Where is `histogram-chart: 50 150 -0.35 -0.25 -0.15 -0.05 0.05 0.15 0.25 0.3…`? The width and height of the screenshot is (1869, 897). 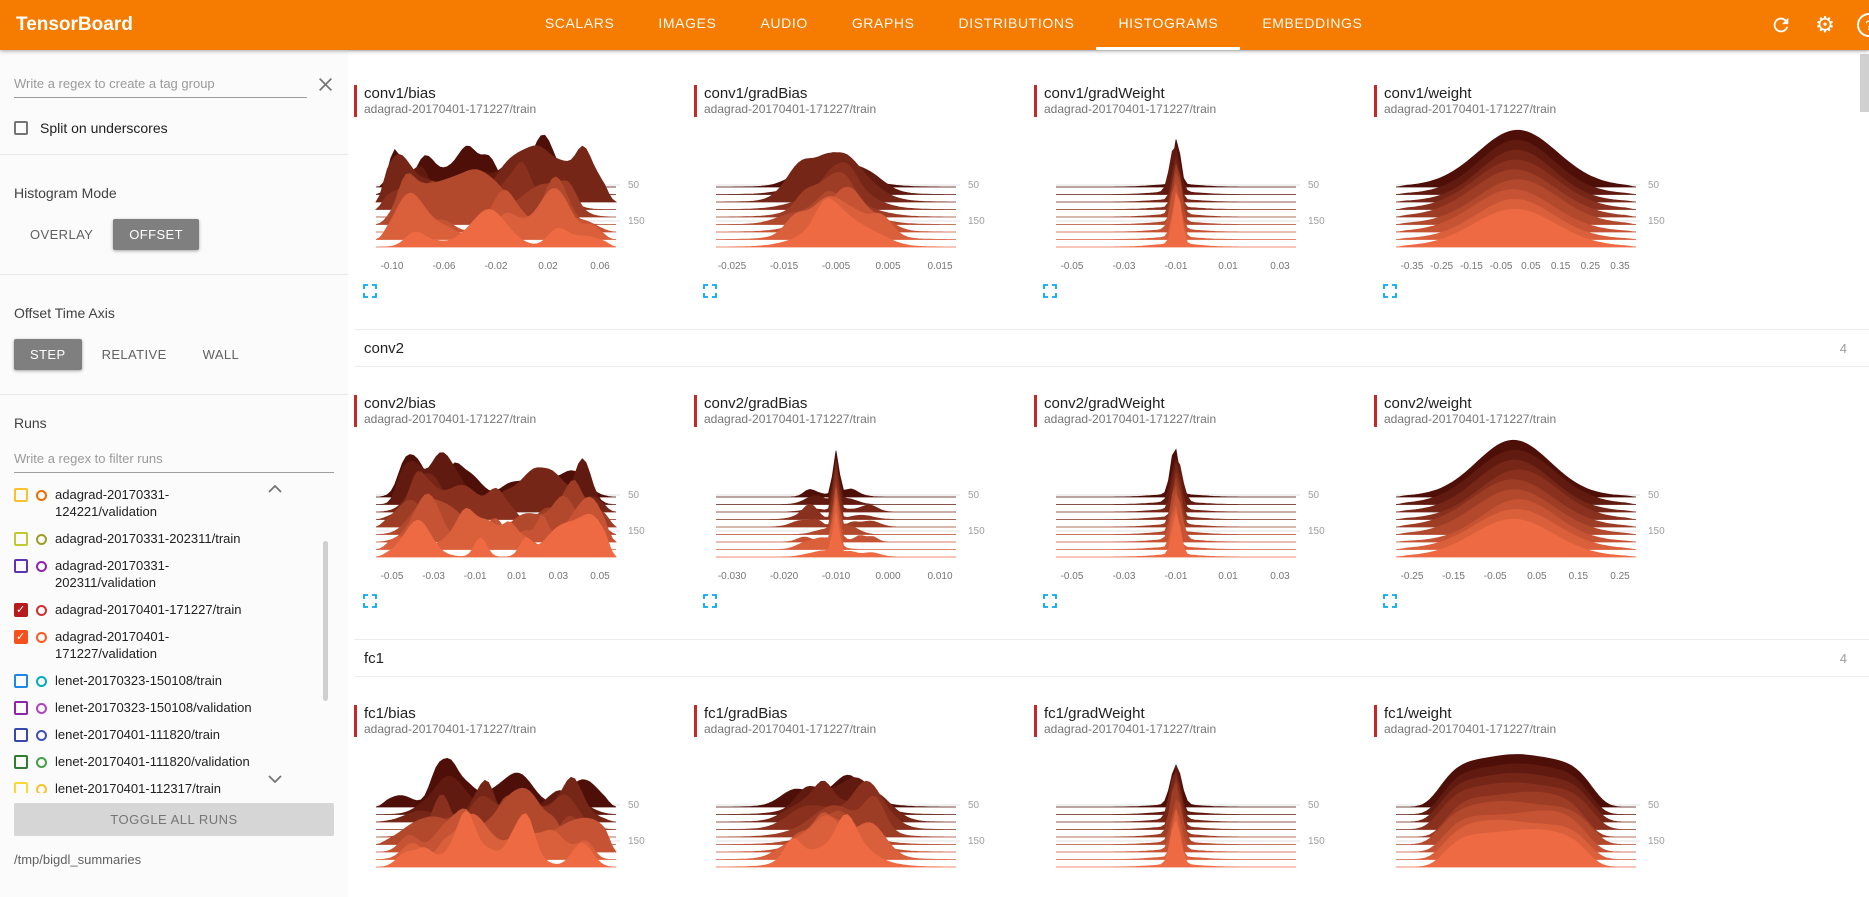 histogram-chart: 50 150 -0.35 -0.25 -0.15 -0.05 0.05 0.15 0.25 0.3… is located at coordinates (1530, 200).